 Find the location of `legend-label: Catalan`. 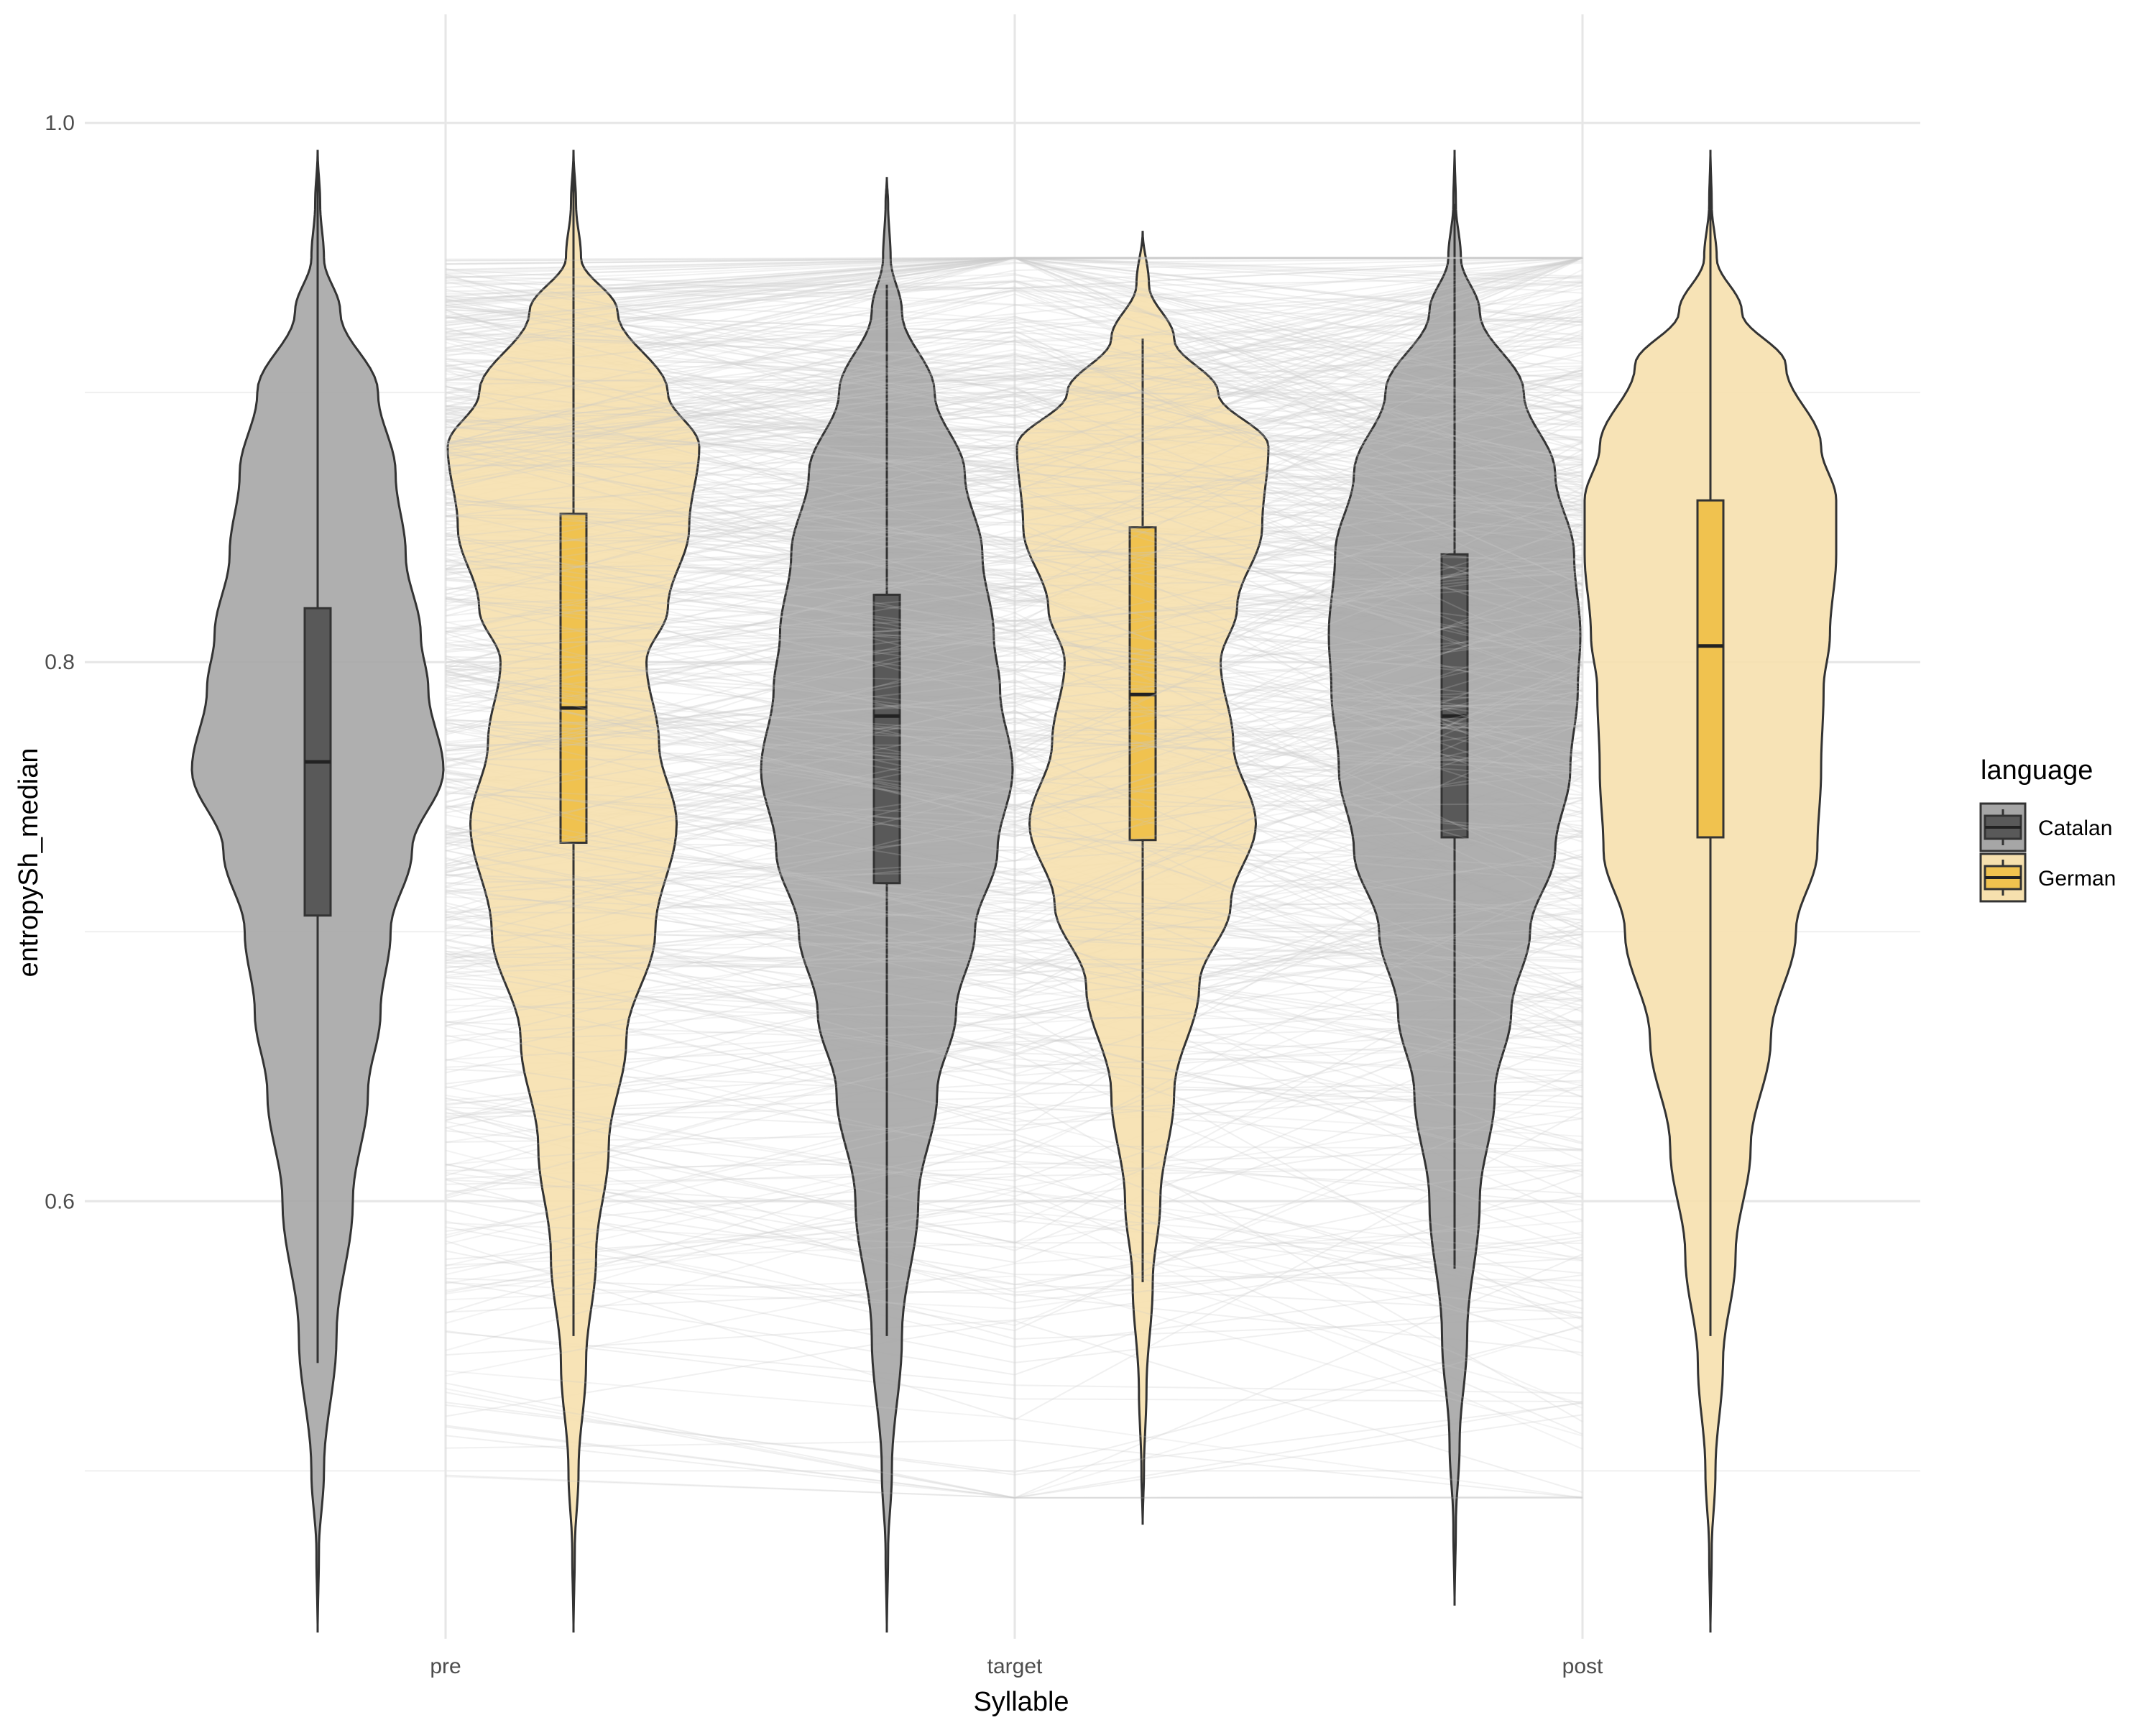

legend-label: Catalan is located at coordinates (2075, 828).